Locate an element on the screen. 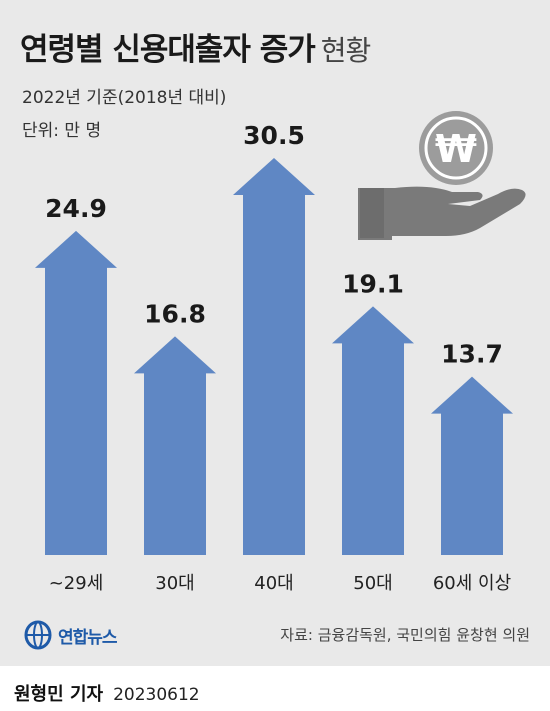 This screenshot has height=711, width=550. logo: 연합뉴스 is located at coordinates (71, 635).